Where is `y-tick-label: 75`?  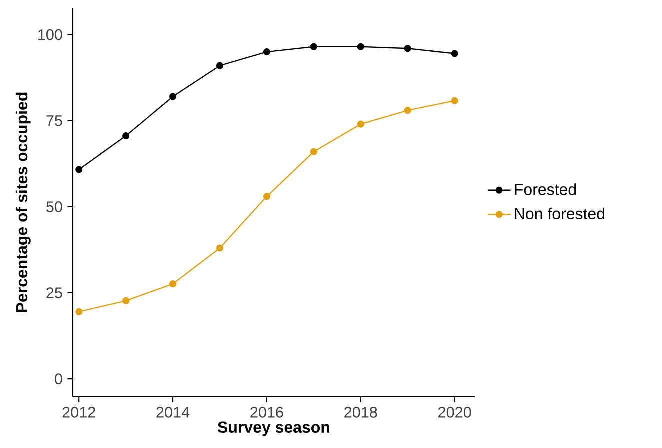
y-tick-label: 75 is located at coordinates (54, 121).